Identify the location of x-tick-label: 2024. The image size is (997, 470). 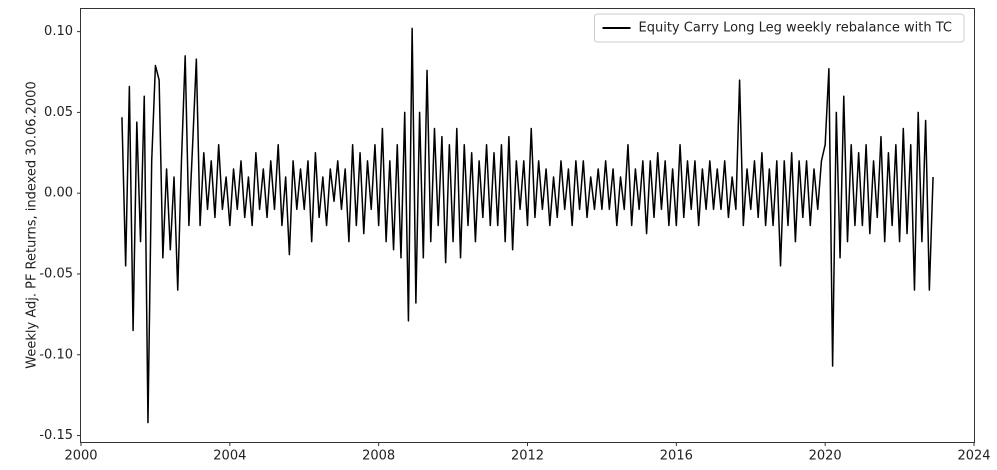
(973, 456).